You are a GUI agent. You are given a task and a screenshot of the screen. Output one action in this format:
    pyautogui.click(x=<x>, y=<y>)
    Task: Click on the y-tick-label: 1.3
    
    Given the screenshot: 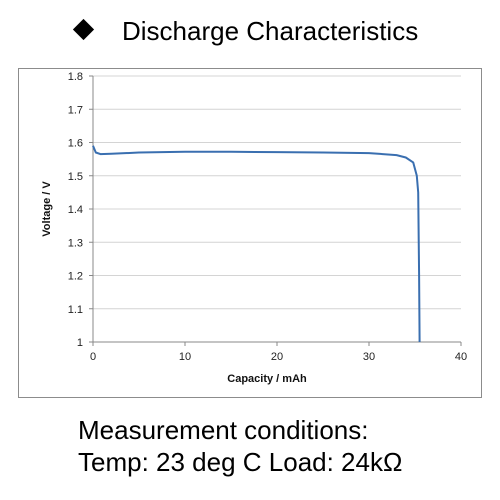 What is the action you would take?
    pyautogui.click(x=75, y=243)
    